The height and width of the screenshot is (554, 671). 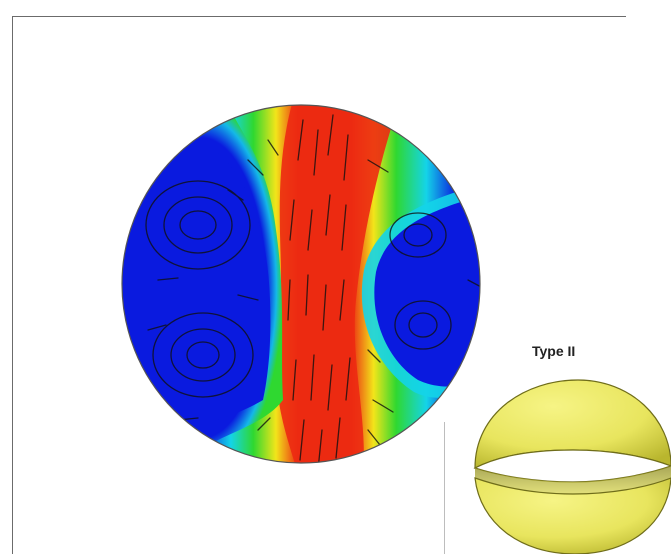 I want to click on hemisphere-shell-icon, so click(x=572, y=466).